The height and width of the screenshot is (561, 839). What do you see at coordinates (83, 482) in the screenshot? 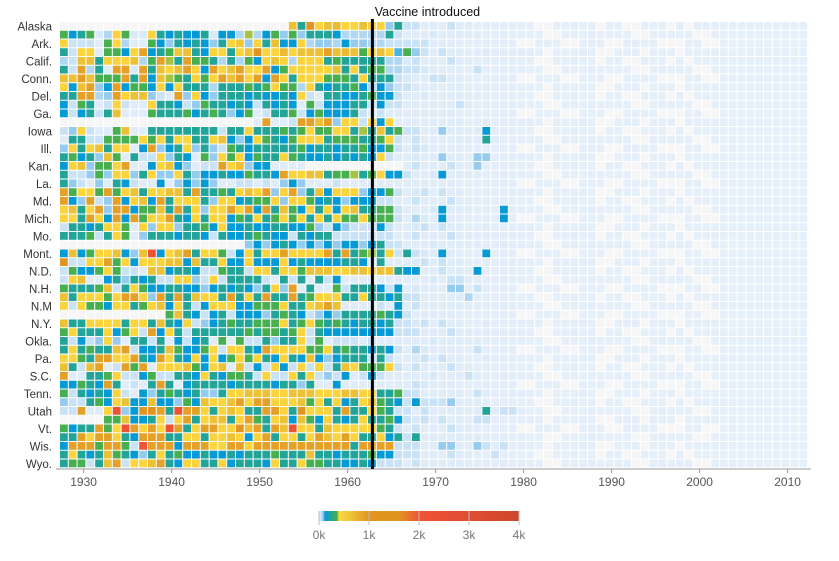
I see `x-tick-label: 1930` at bounding box center [83, 482].